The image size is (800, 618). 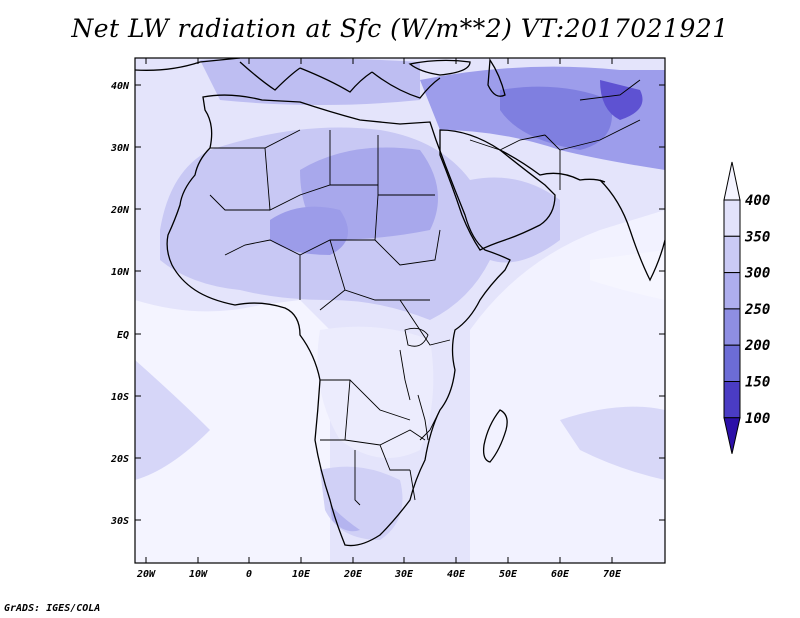 I want to click on field-atlantic-band, so click(x=172, y=420).